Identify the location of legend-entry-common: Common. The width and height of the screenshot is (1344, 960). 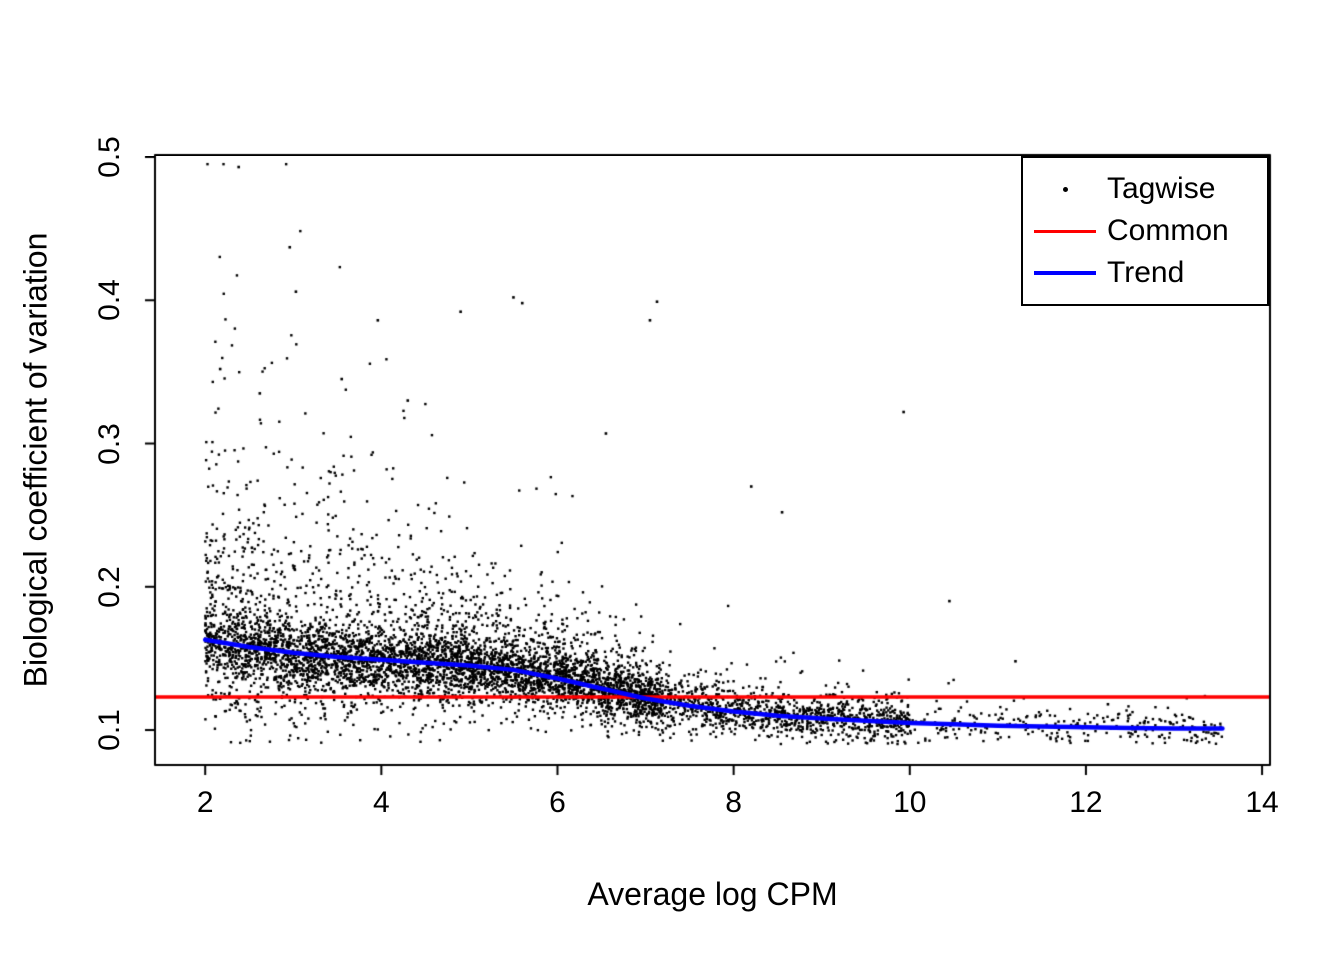
(1145, 231).